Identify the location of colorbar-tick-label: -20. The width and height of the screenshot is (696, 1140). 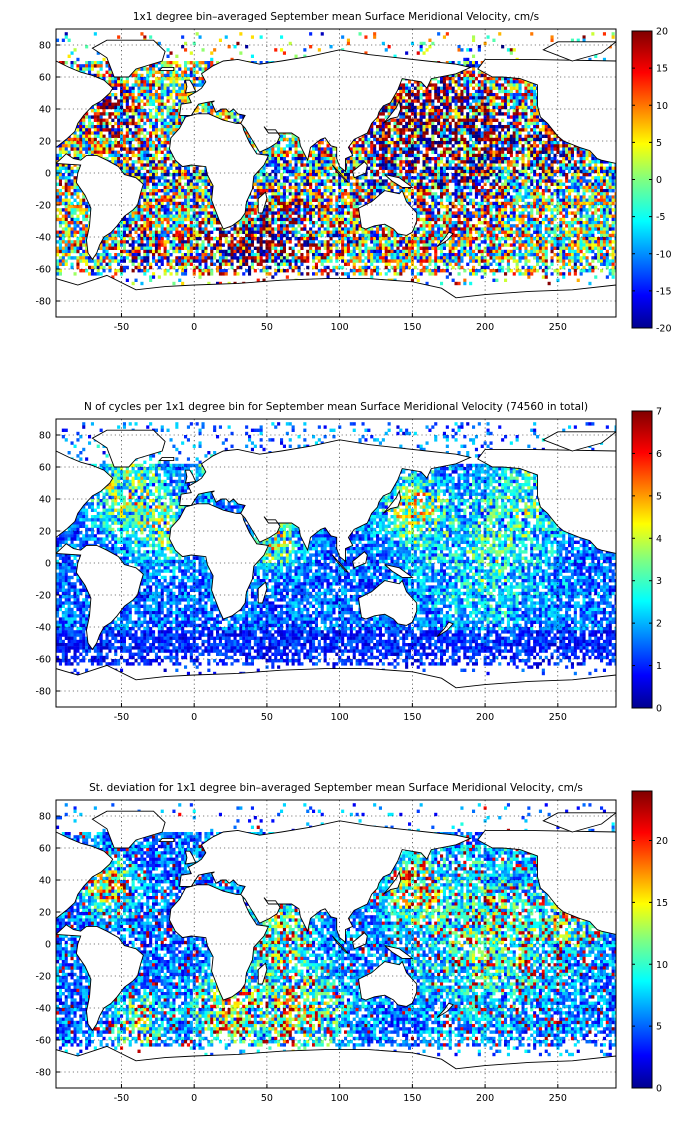
(664, 329).